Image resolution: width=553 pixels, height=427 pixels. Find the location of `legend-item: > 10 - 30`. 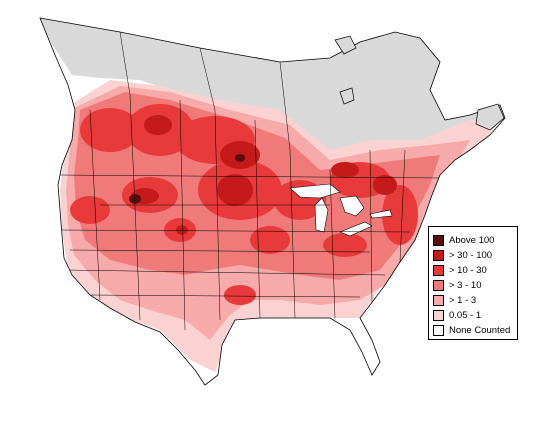

legend-item: > 10 - 30 is located at coordinates (460, 270).